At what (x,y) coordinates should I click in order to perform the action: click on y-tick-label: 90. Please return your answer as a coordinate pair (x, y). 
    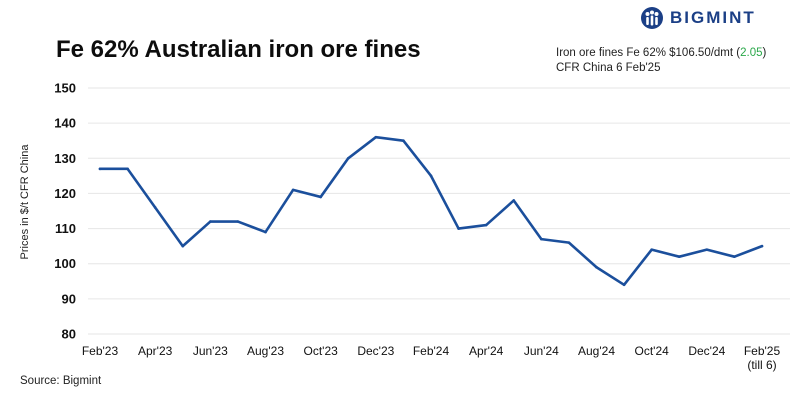
    Looking at the image, I should click on (69, 298).